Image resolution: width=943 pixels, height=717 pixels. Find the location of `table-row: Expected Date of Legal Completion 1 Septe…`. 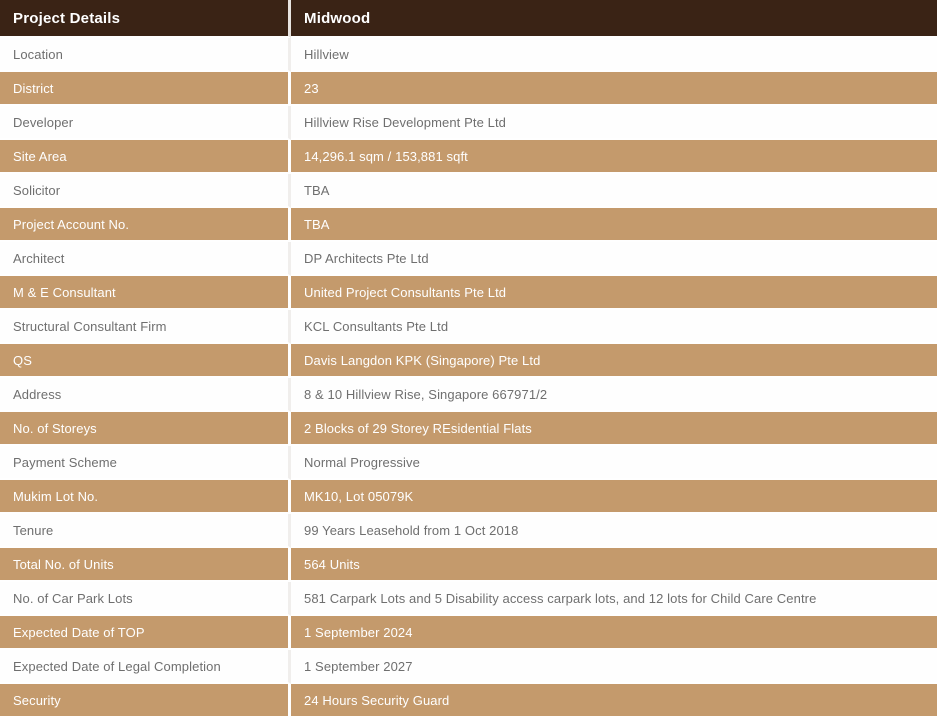

table-row: Expected Date of Legal Completion 1 Septe… is located at coordinates (468, 667).